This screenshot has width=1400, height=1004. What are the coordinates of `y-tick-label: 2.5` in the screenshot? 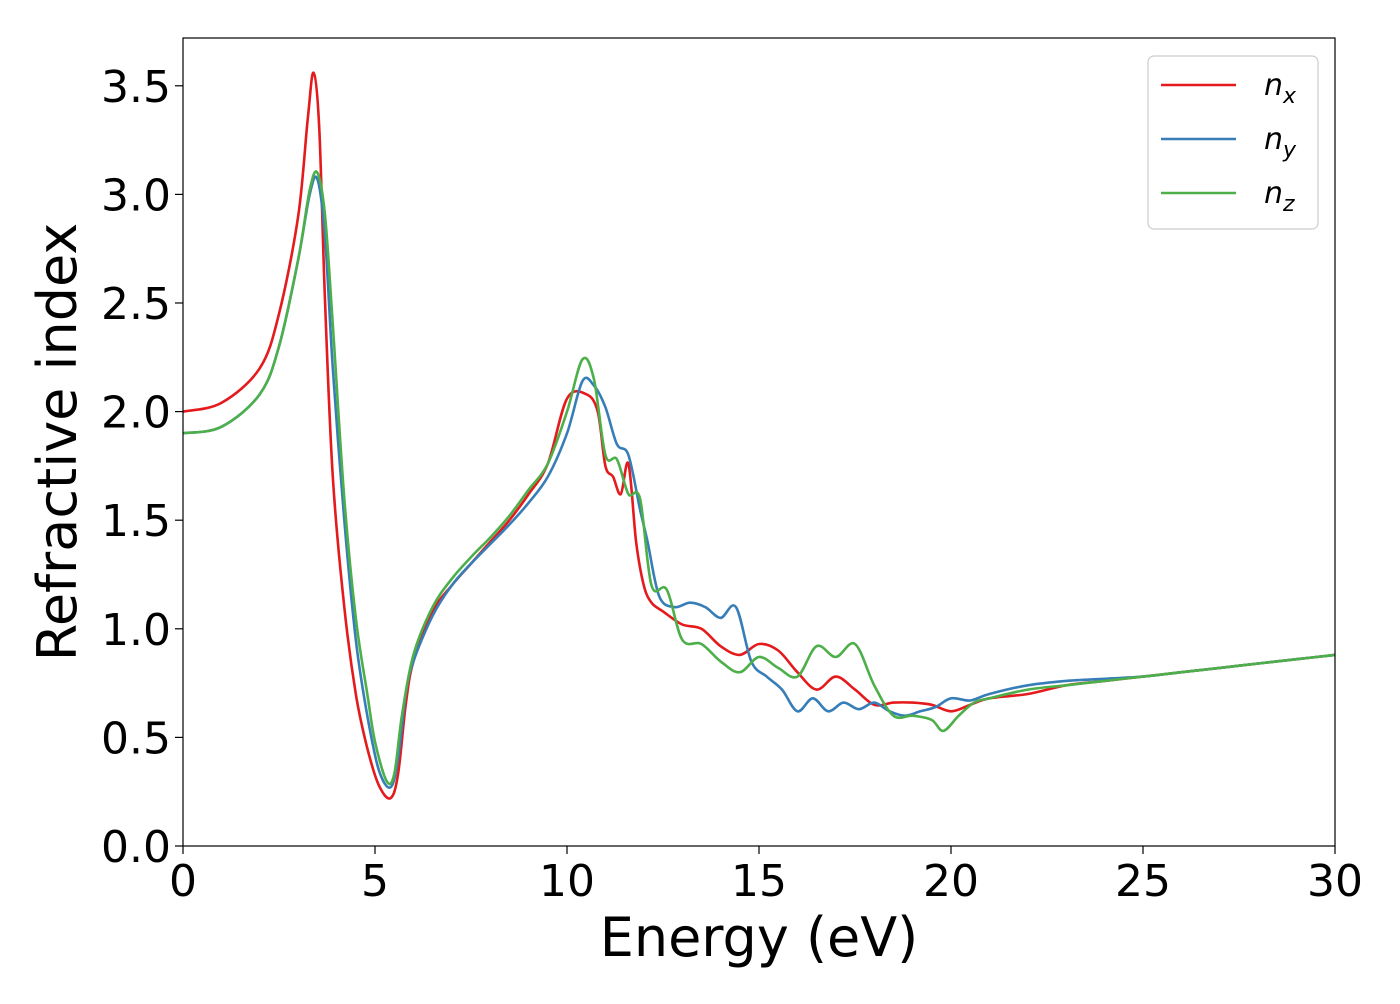 It's located at (136, 304).